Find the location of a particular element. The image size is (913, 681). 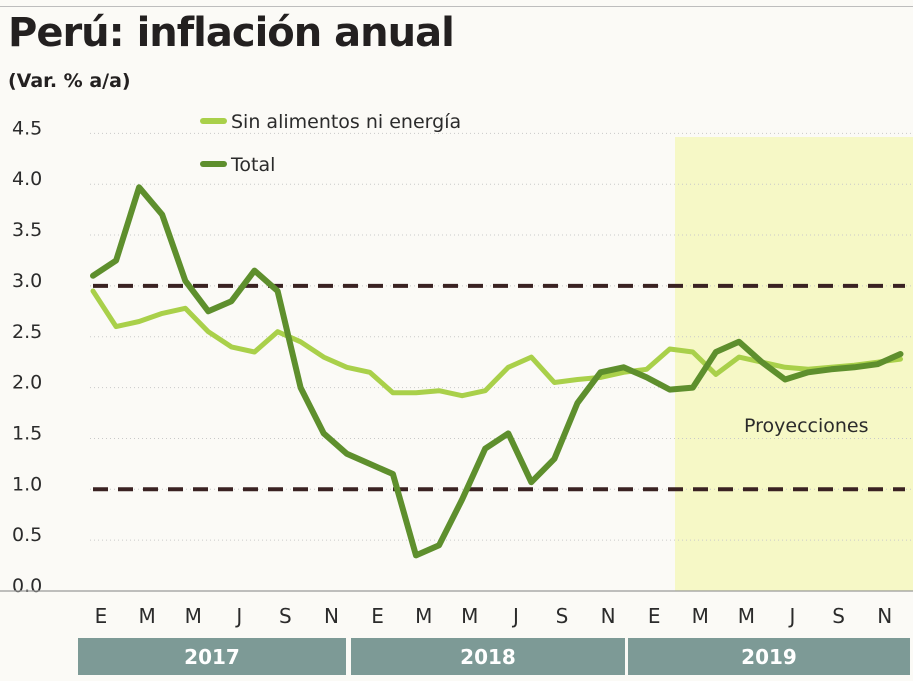

y-tick-label: 4.0 is located at coordinates (27, 179).